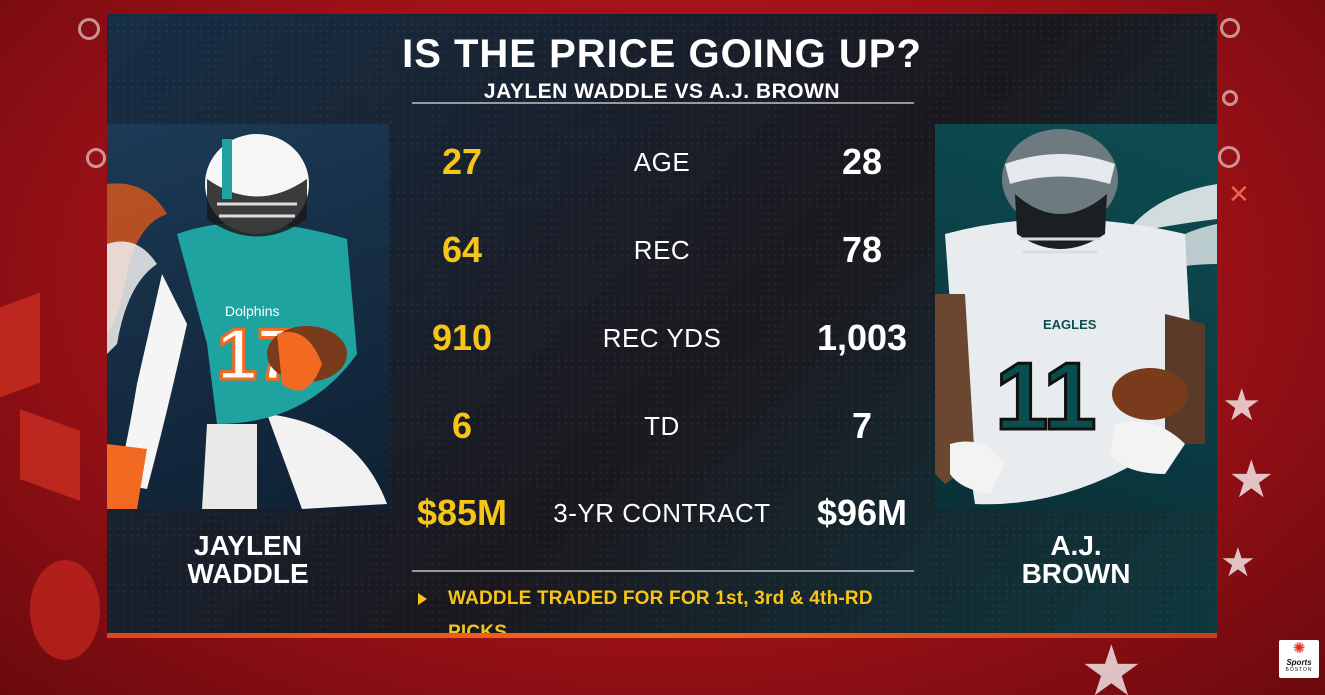 Image resolution: width=1325 pixels, height=695 pixels. I want to click on stat-value-right: 28, so click(862, 161).